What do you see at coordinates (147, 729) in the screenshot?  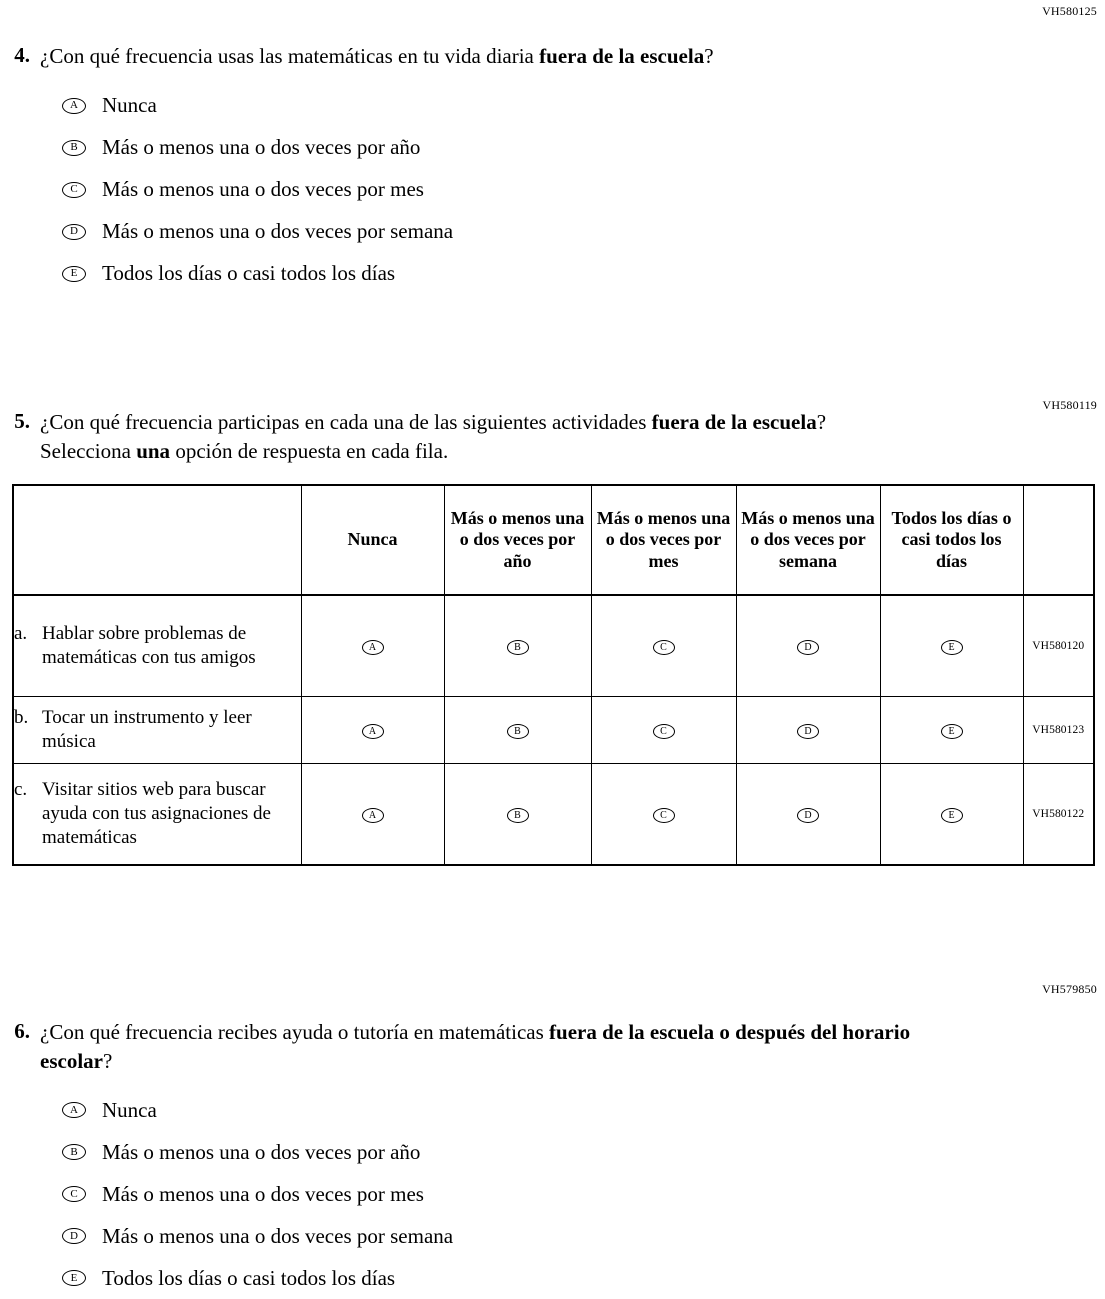 I see `matrix-row-b-label: Tocar un instrumento y leer música` at bounding box center [147, 729].